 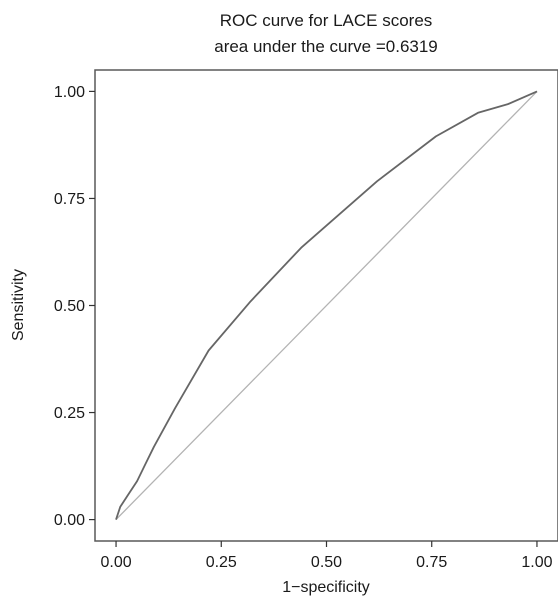 I want to click on x-tick-label: 1.00, so click(x=536, y=562).